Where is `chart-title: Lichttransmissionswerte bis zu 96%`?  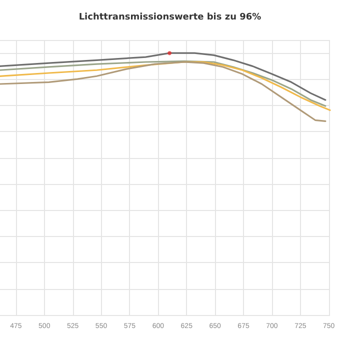
chart-title: Lichttransmissionswerte bis zu 96% is located at coordinates (170, 17).